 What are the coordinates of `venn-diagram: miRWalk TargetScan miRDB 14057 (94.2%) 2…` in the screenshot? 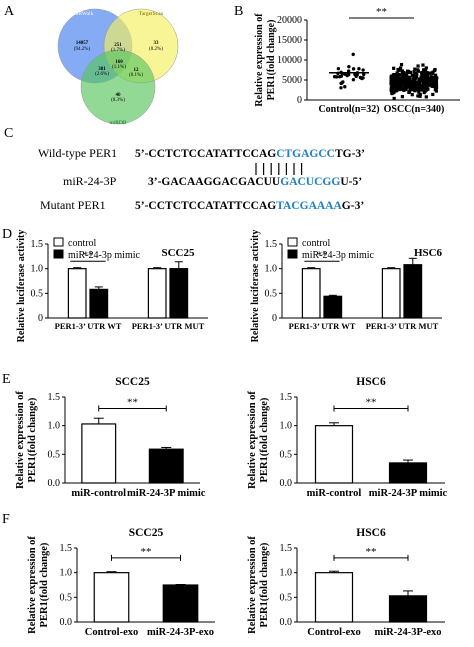 It's located at (118, 67).